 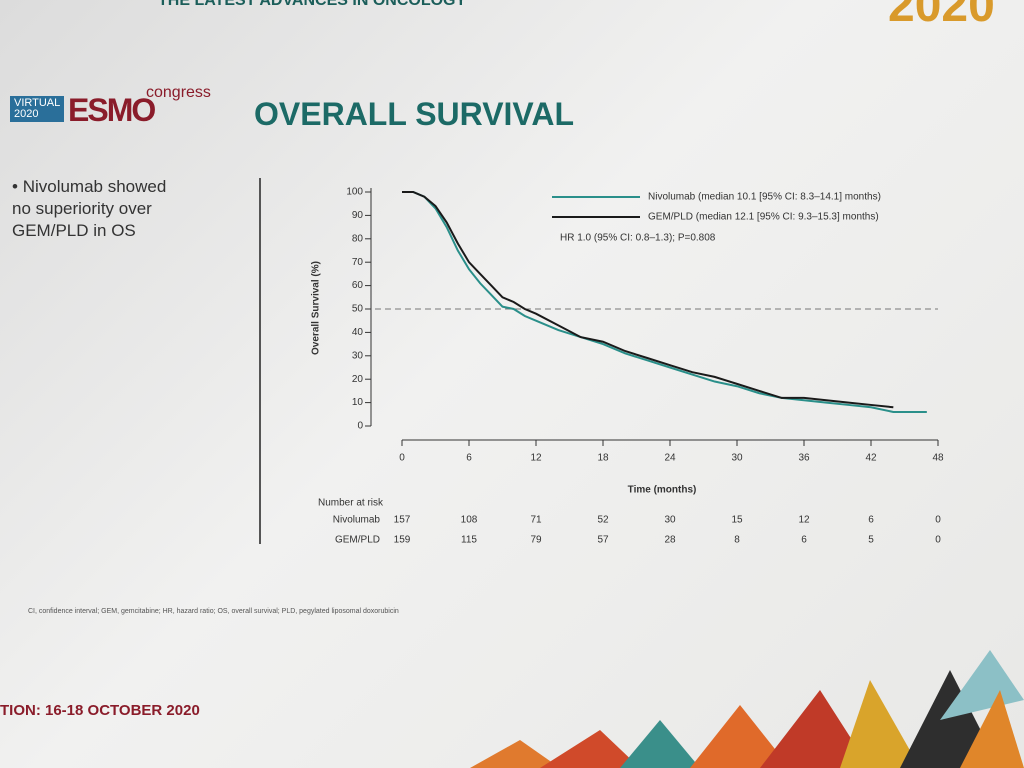 I want to click on y-tick-label: 10, so click(x=358, y=402).